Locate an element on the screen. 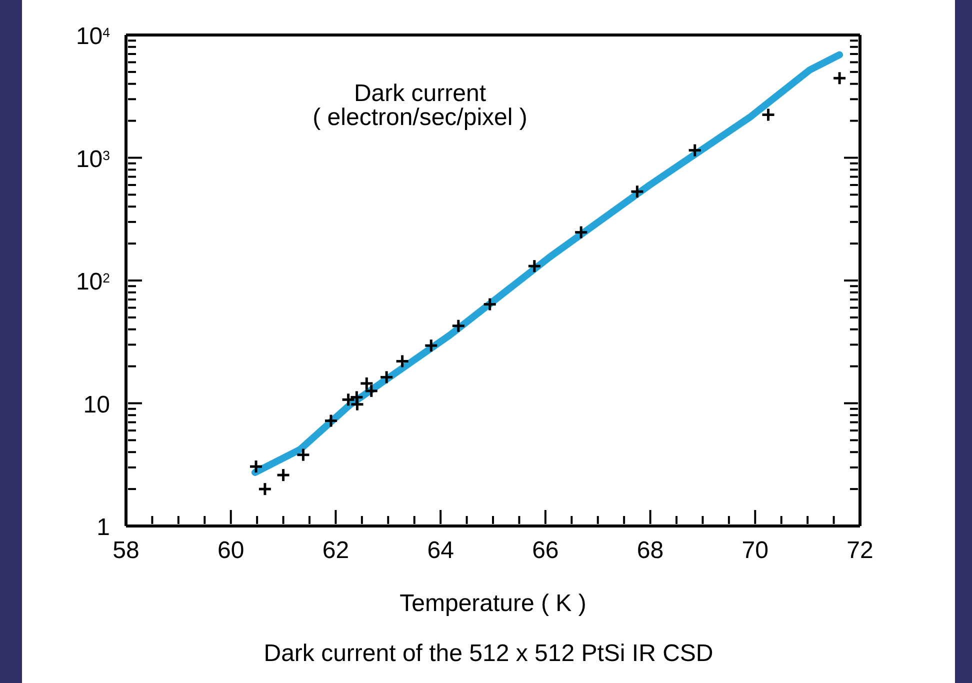 This screenshot has height=683, width=972. y-tick-label: 10 is located at coordinates (96, 404).